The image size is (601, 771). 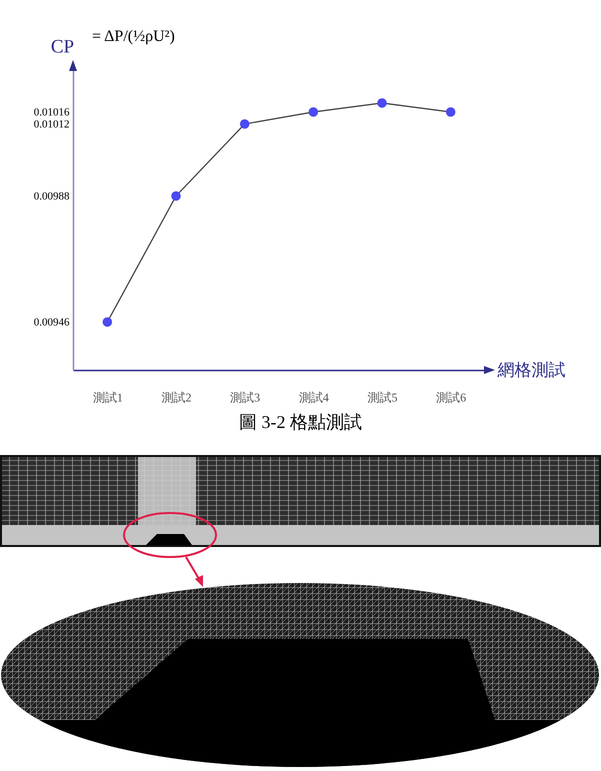 I want to click on y-axis-title: CP, so click(x=62, y=47).